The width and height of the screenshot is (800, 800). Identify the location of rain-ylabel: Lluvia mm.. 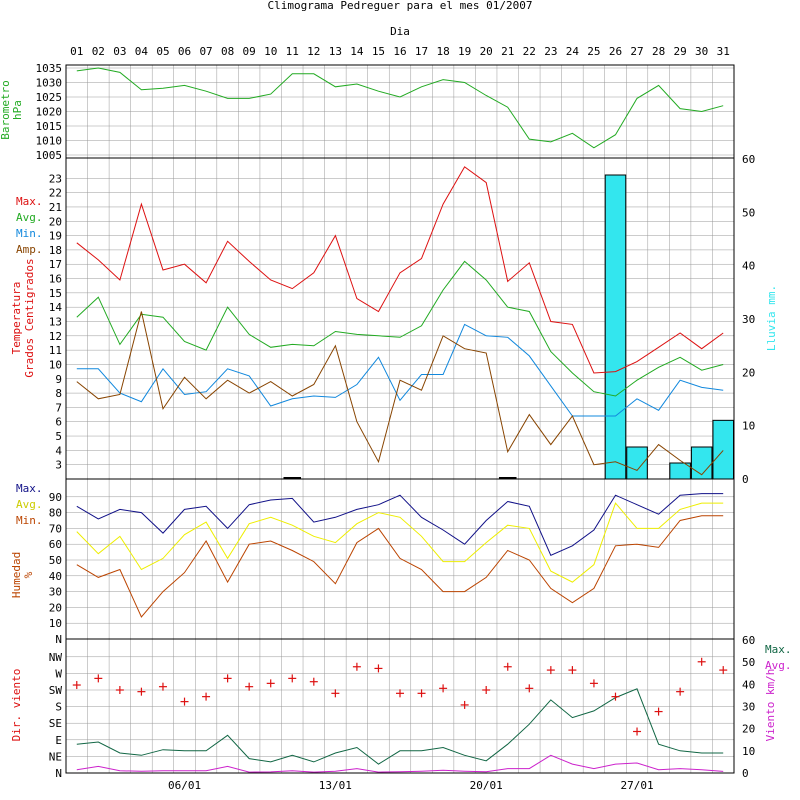
(771, 318).